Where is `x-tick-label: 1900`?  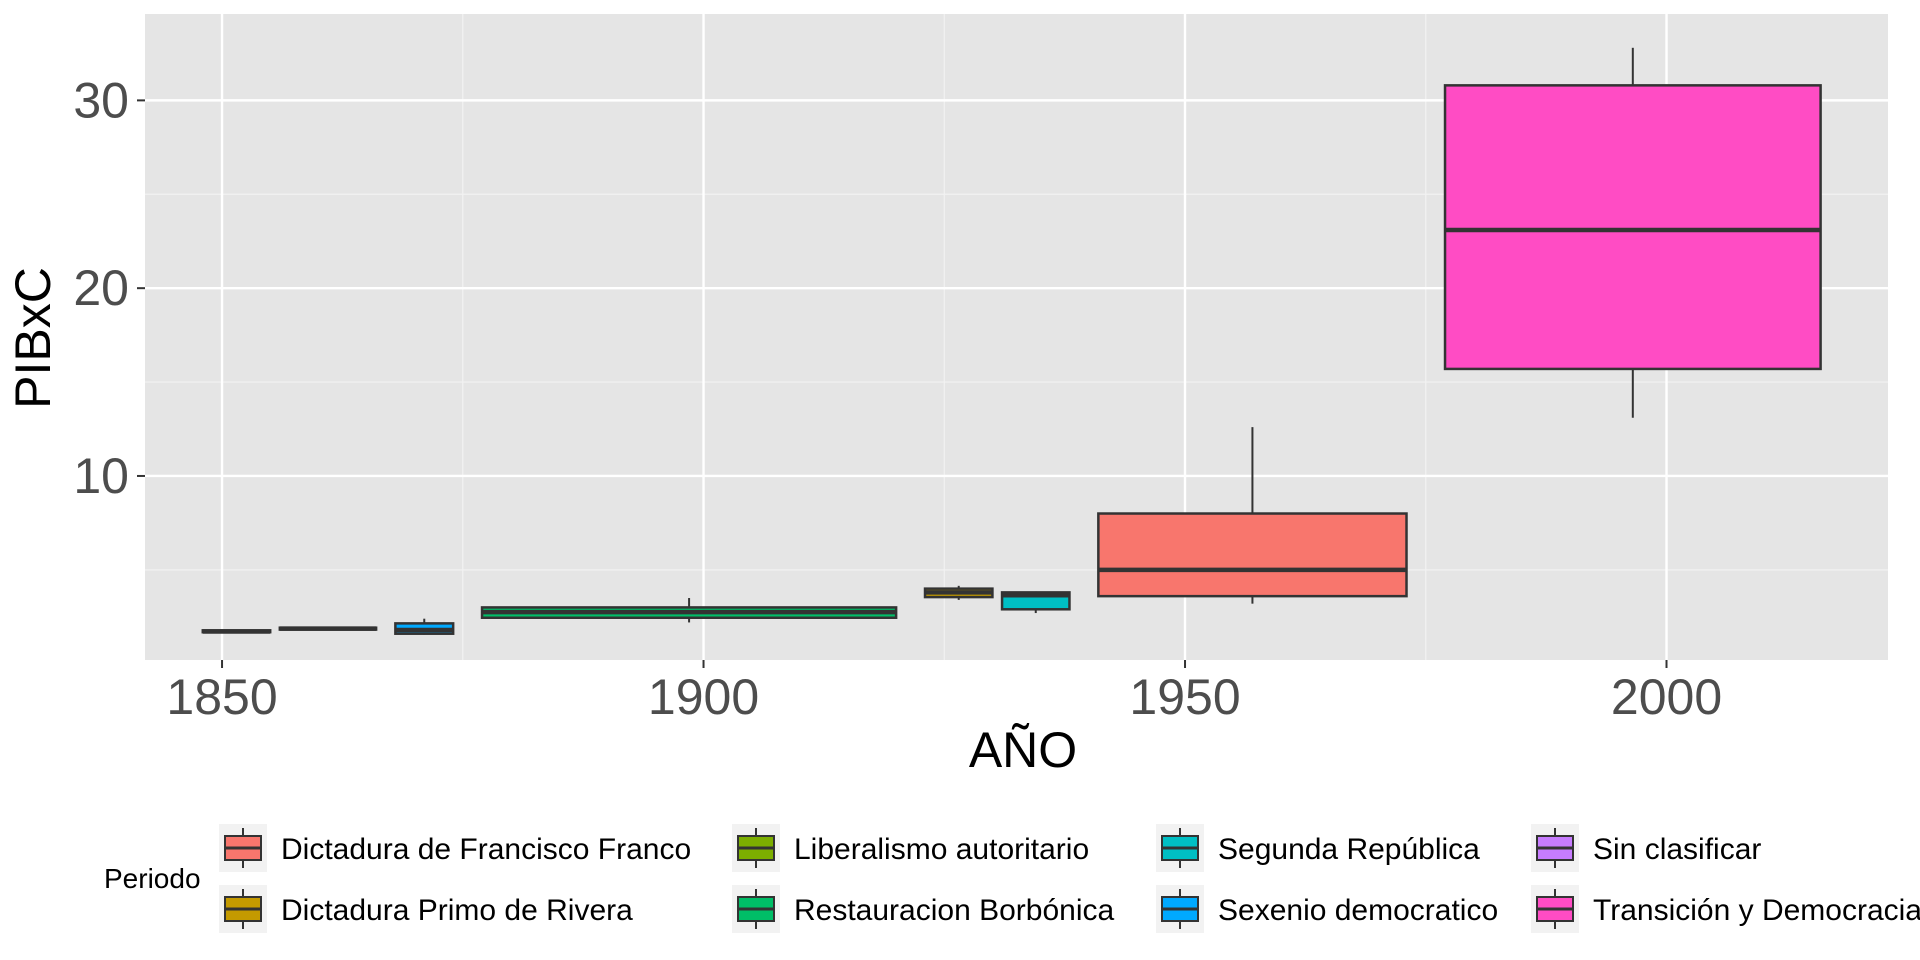 x-tick-label: 1900 is located at coordinates (703, 697).